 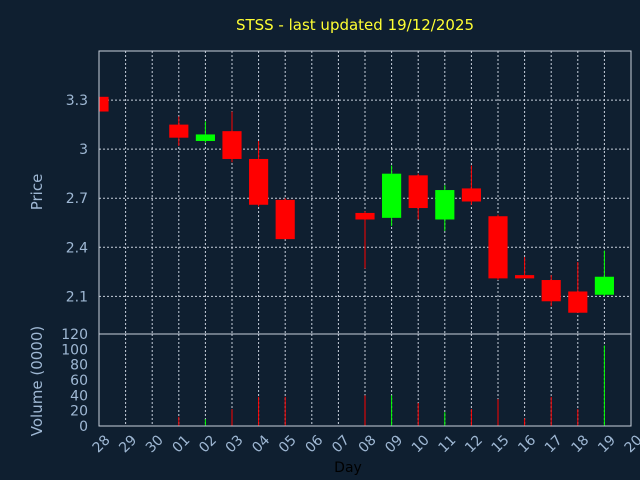 I want to click on volume-tick-label: 60, so click(x=79, y=381).